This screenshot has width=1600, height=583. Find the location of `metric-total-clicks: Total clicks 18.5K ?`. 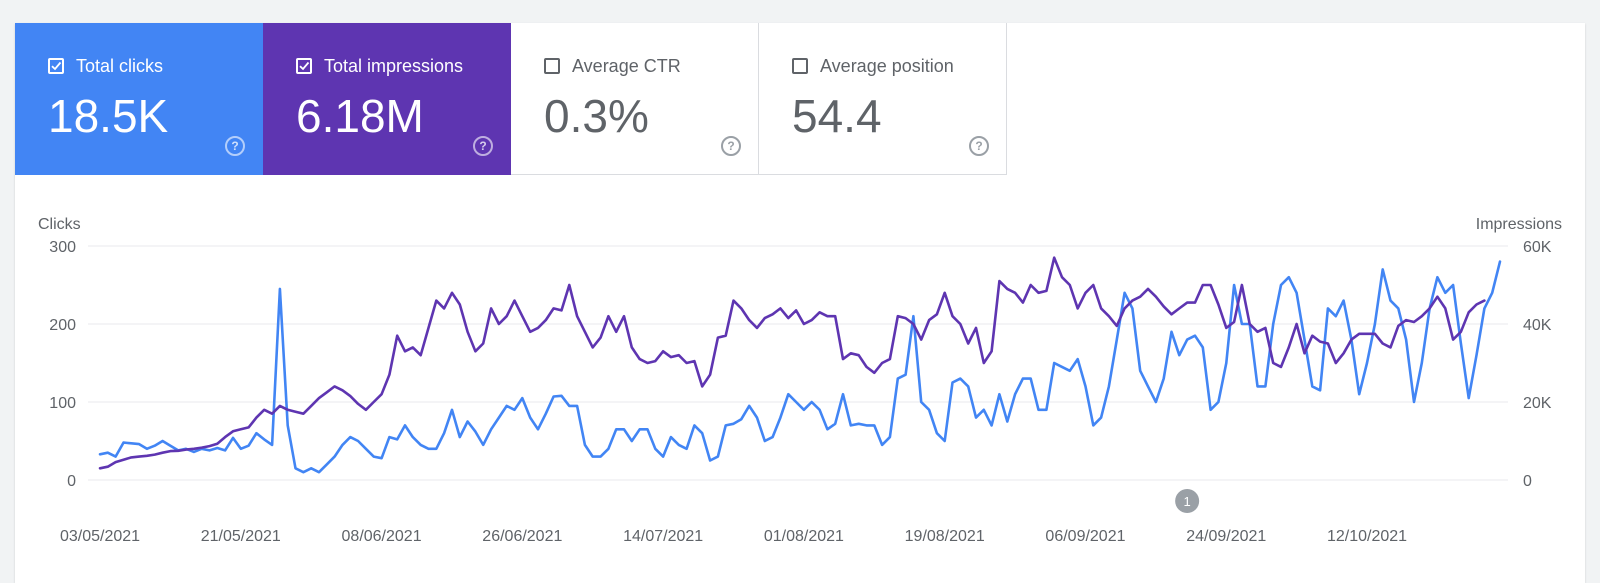

metric-total-clicks: Total clicks 18.5K ? is located at coordinates (139, 99).